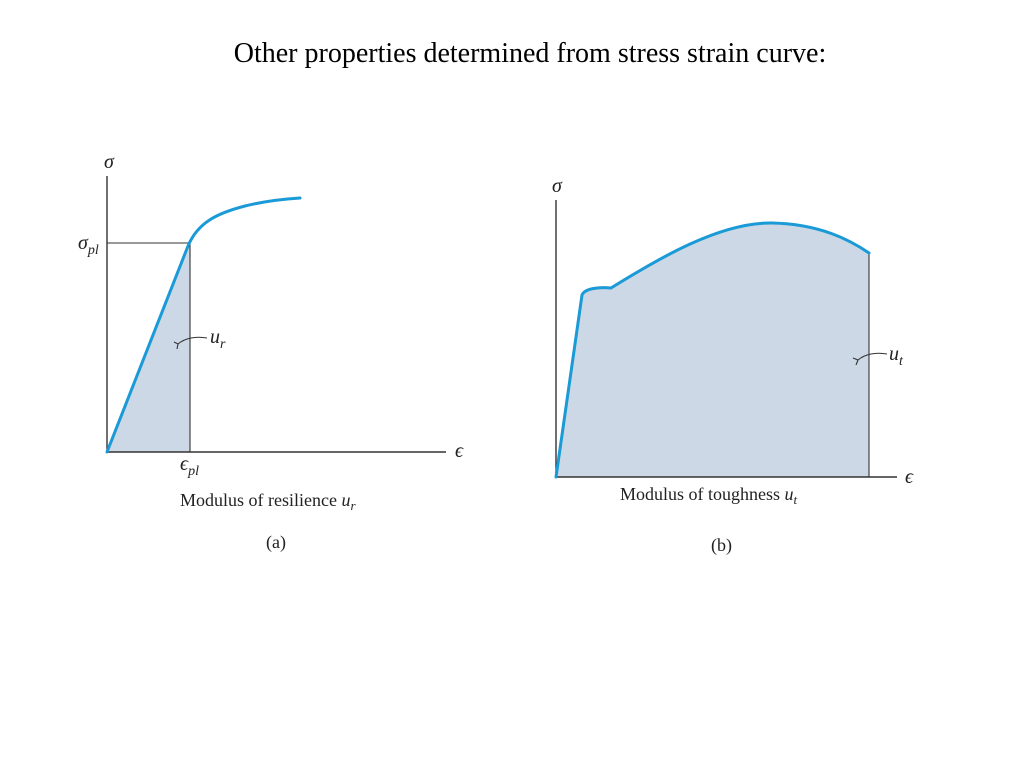 Image resolution: width=1024 pixels, height=768 pixels. I want to click on figure-b-stress-strain-curve, so click(712, 350).